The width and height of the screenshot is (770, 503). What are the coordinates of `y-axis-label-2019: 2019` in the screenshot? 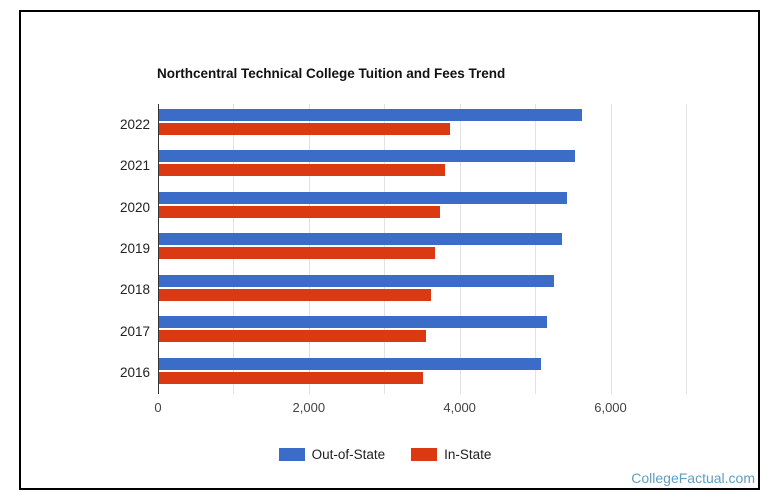 It's located at (134, 248).